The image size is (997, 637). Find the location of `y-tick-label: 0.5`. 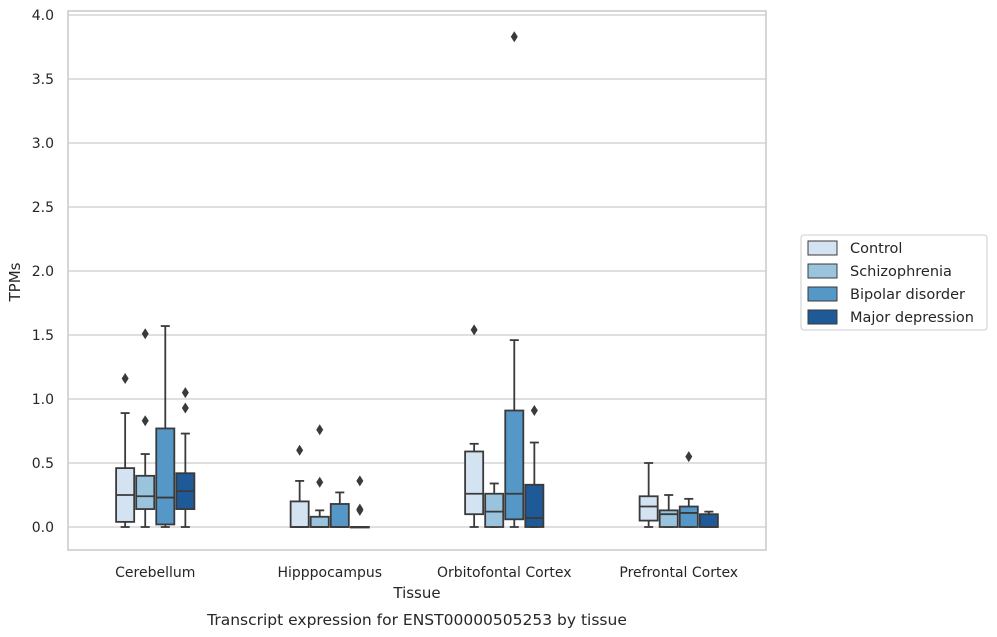

y-tick-label: 0.5 is located at coordinates (43, 464).